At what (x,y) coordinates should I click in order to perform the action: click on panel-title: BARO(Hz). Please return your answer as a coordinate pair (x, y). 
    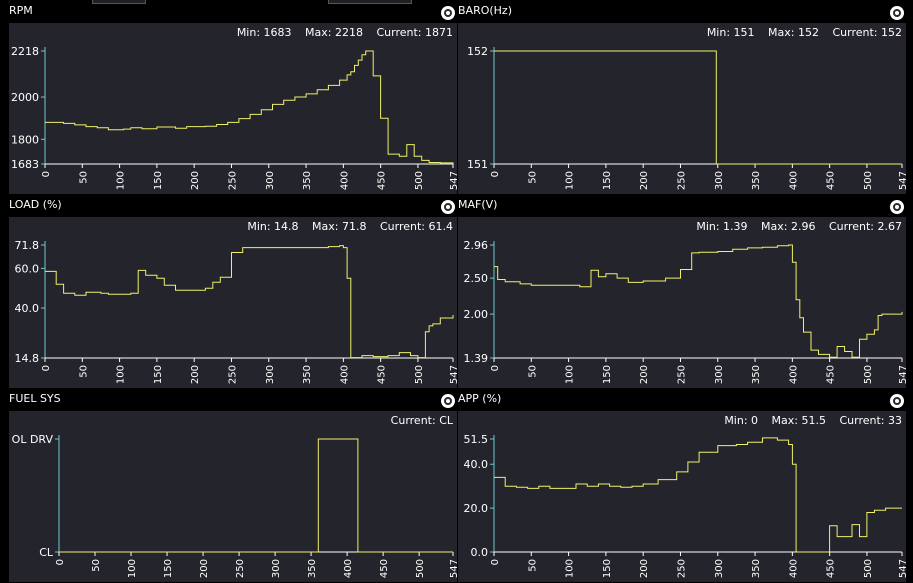
    Looking at the image, I should click on (485, 10).